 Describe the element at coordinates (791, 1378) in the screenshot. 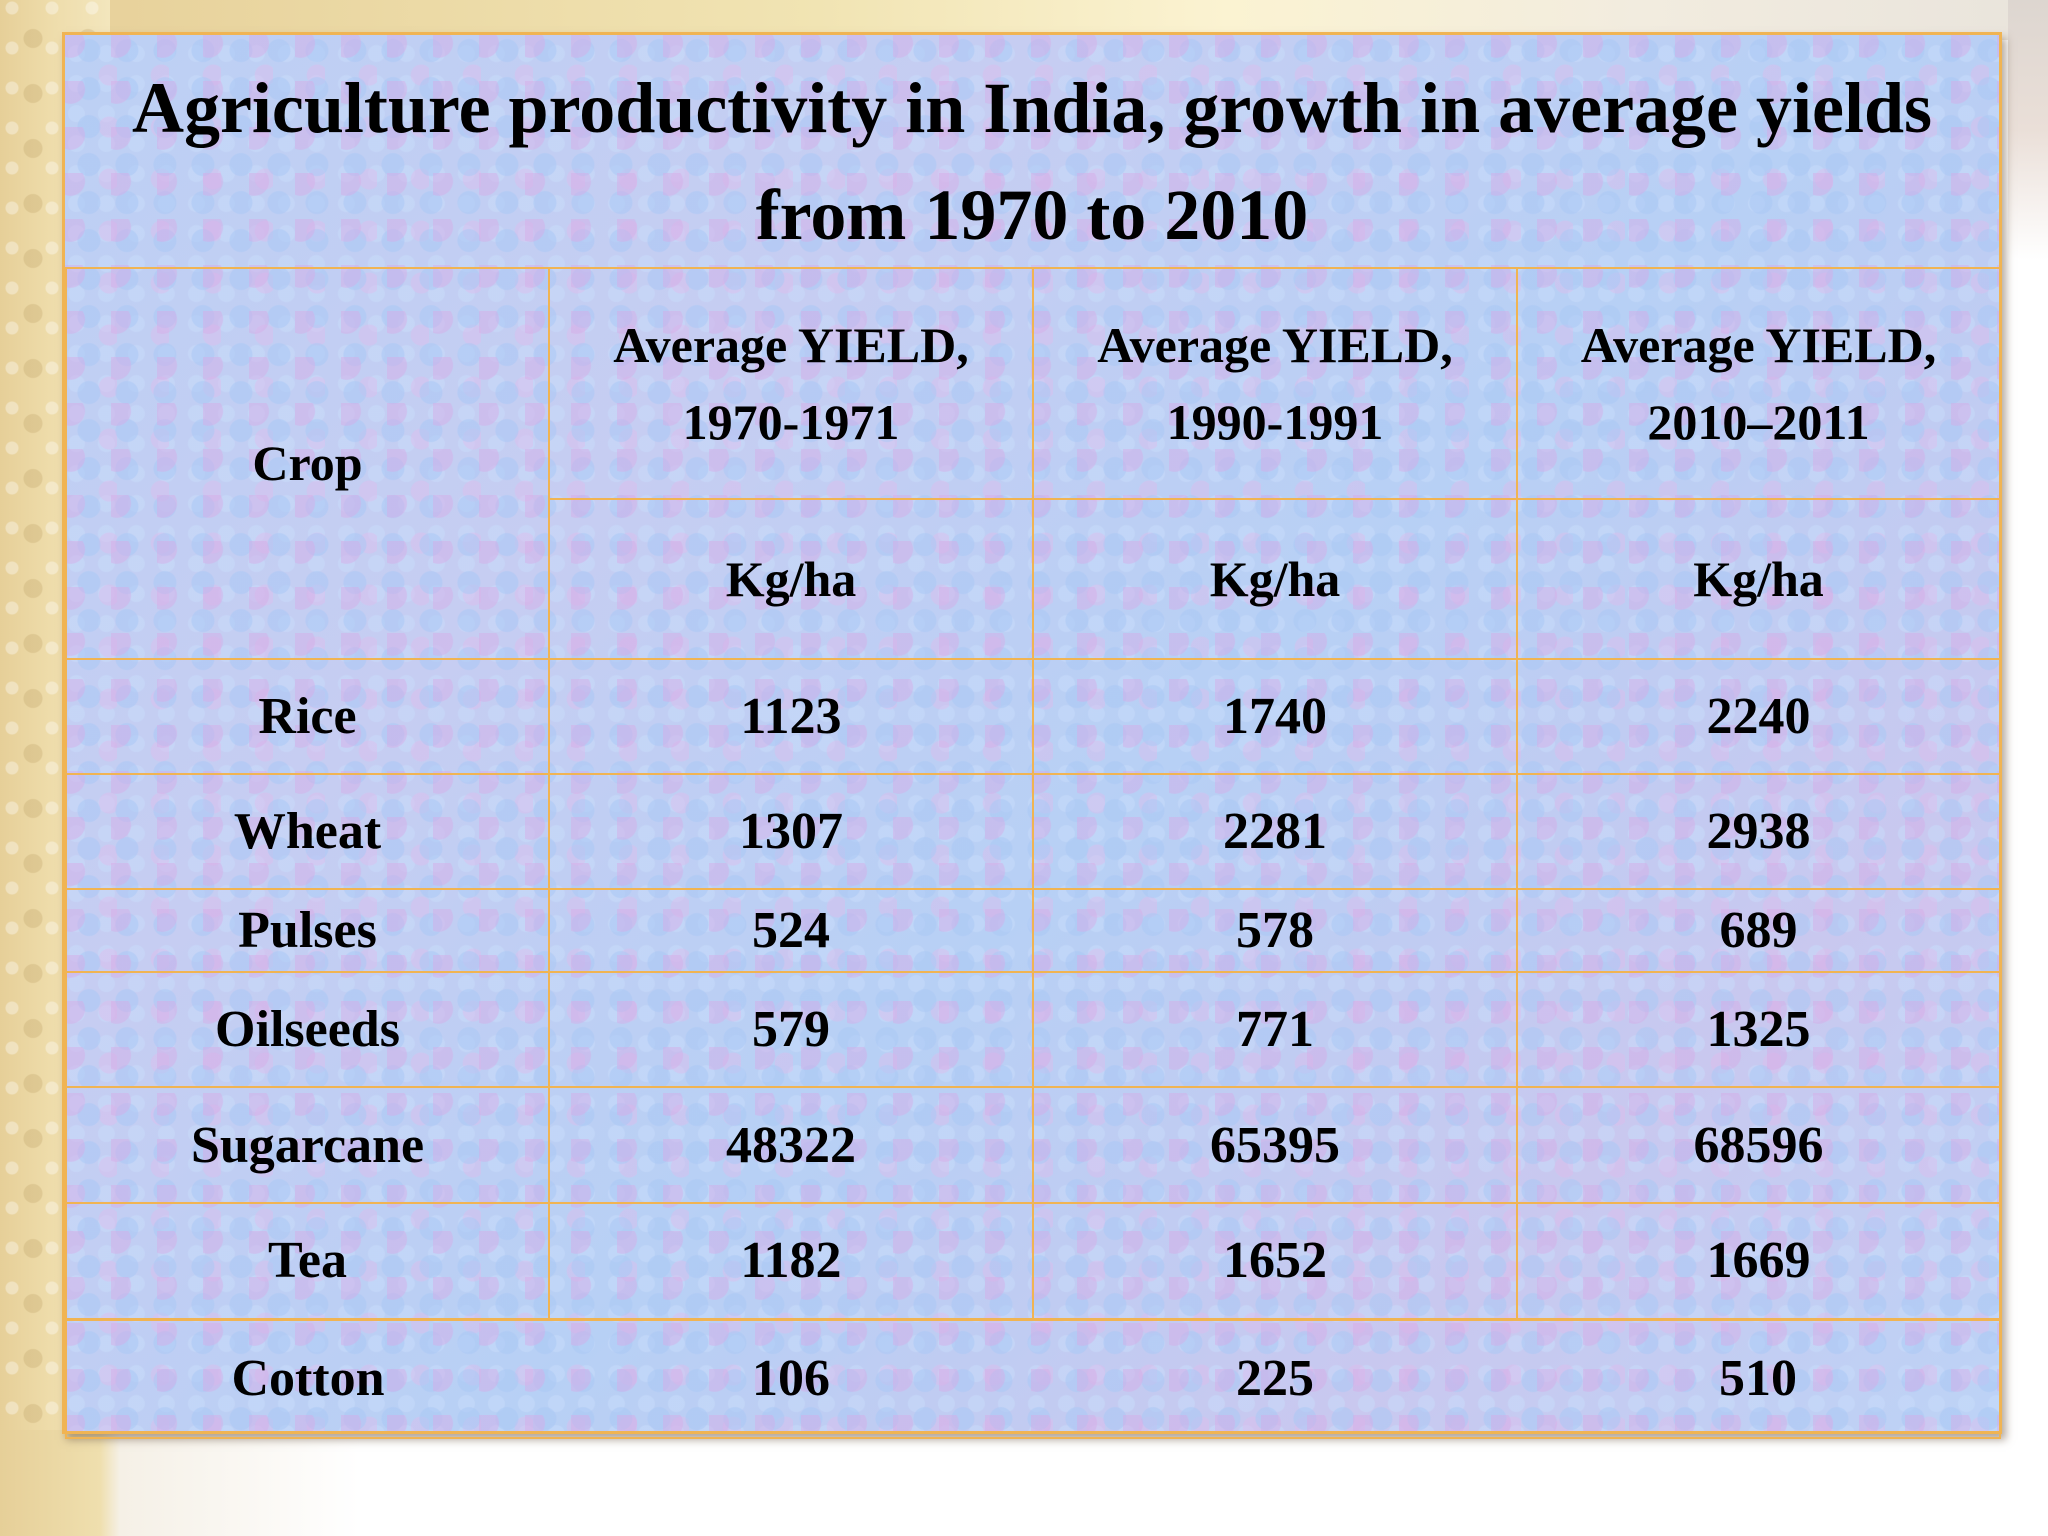

I see `yield-cell: 106` at that location.